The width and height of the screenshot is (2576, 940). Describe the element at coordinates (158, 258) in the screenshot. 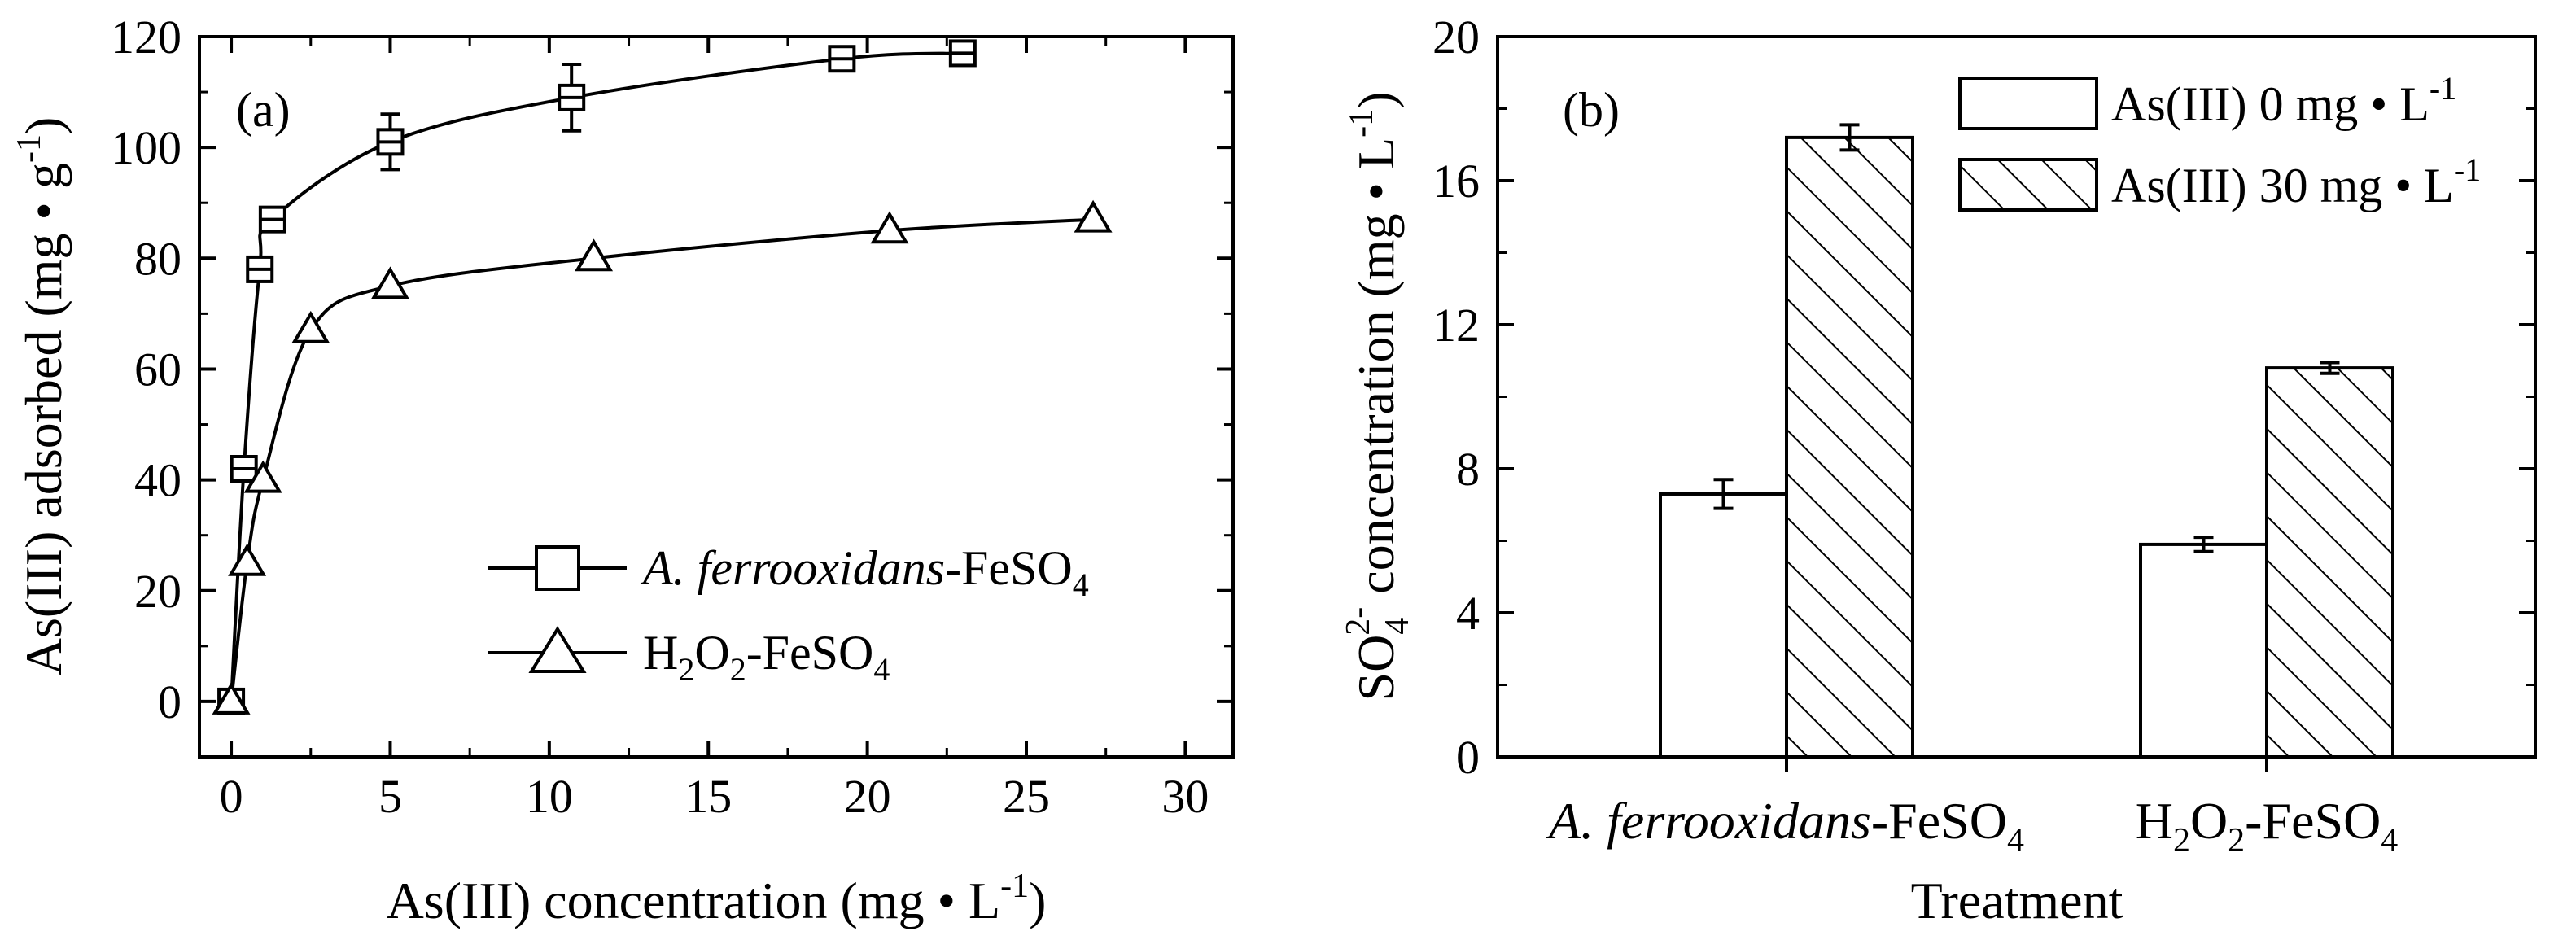

I see `panel-a-y-tick-label: 80` at that location.